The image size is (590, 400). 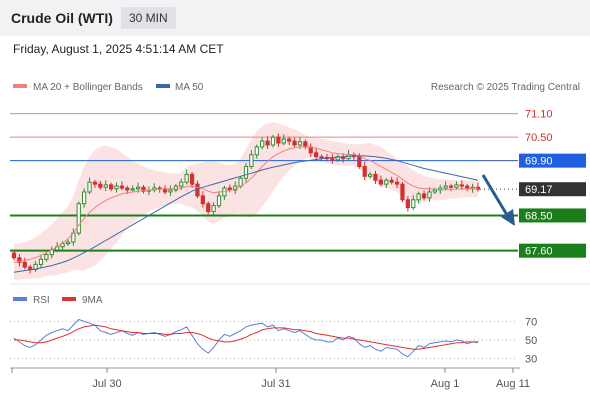 What do you see at coordinates (275, 384) in the screenshot?
I see `x-tick-label: Jul 31` at bounding box center [275, 384].